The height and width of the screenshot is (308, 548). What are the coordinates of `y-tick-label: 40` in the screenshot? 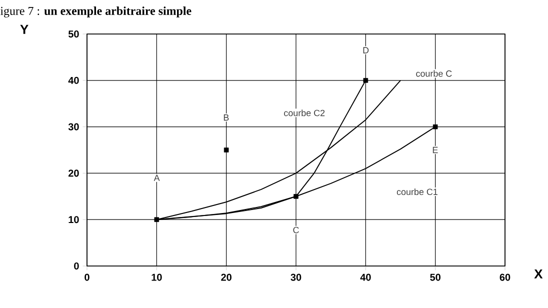 It's located at (73, 80).